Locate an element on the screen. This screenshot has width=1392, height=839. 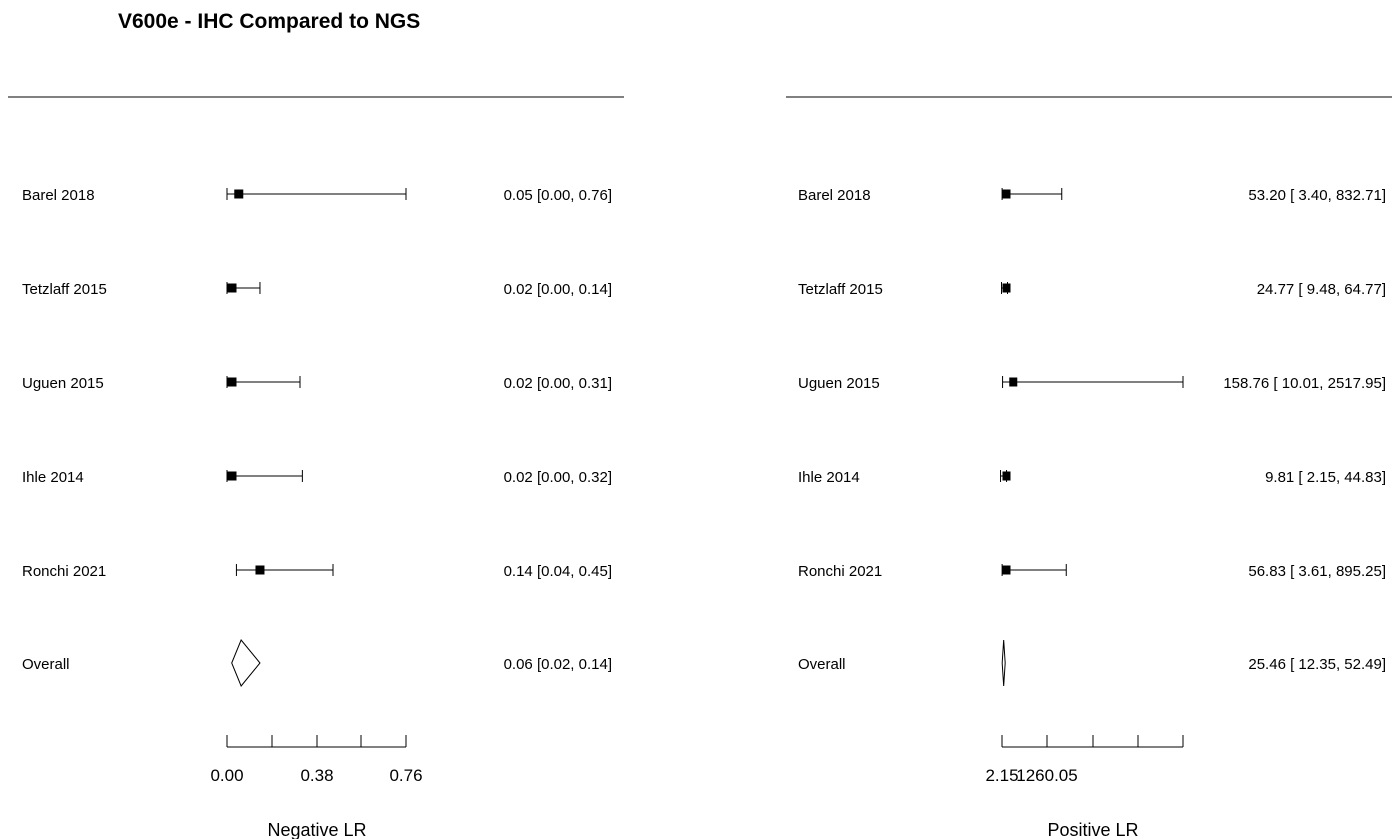
estimate-text: 0.02 [0.00, 0.14] is located at coordinates (558, 289).